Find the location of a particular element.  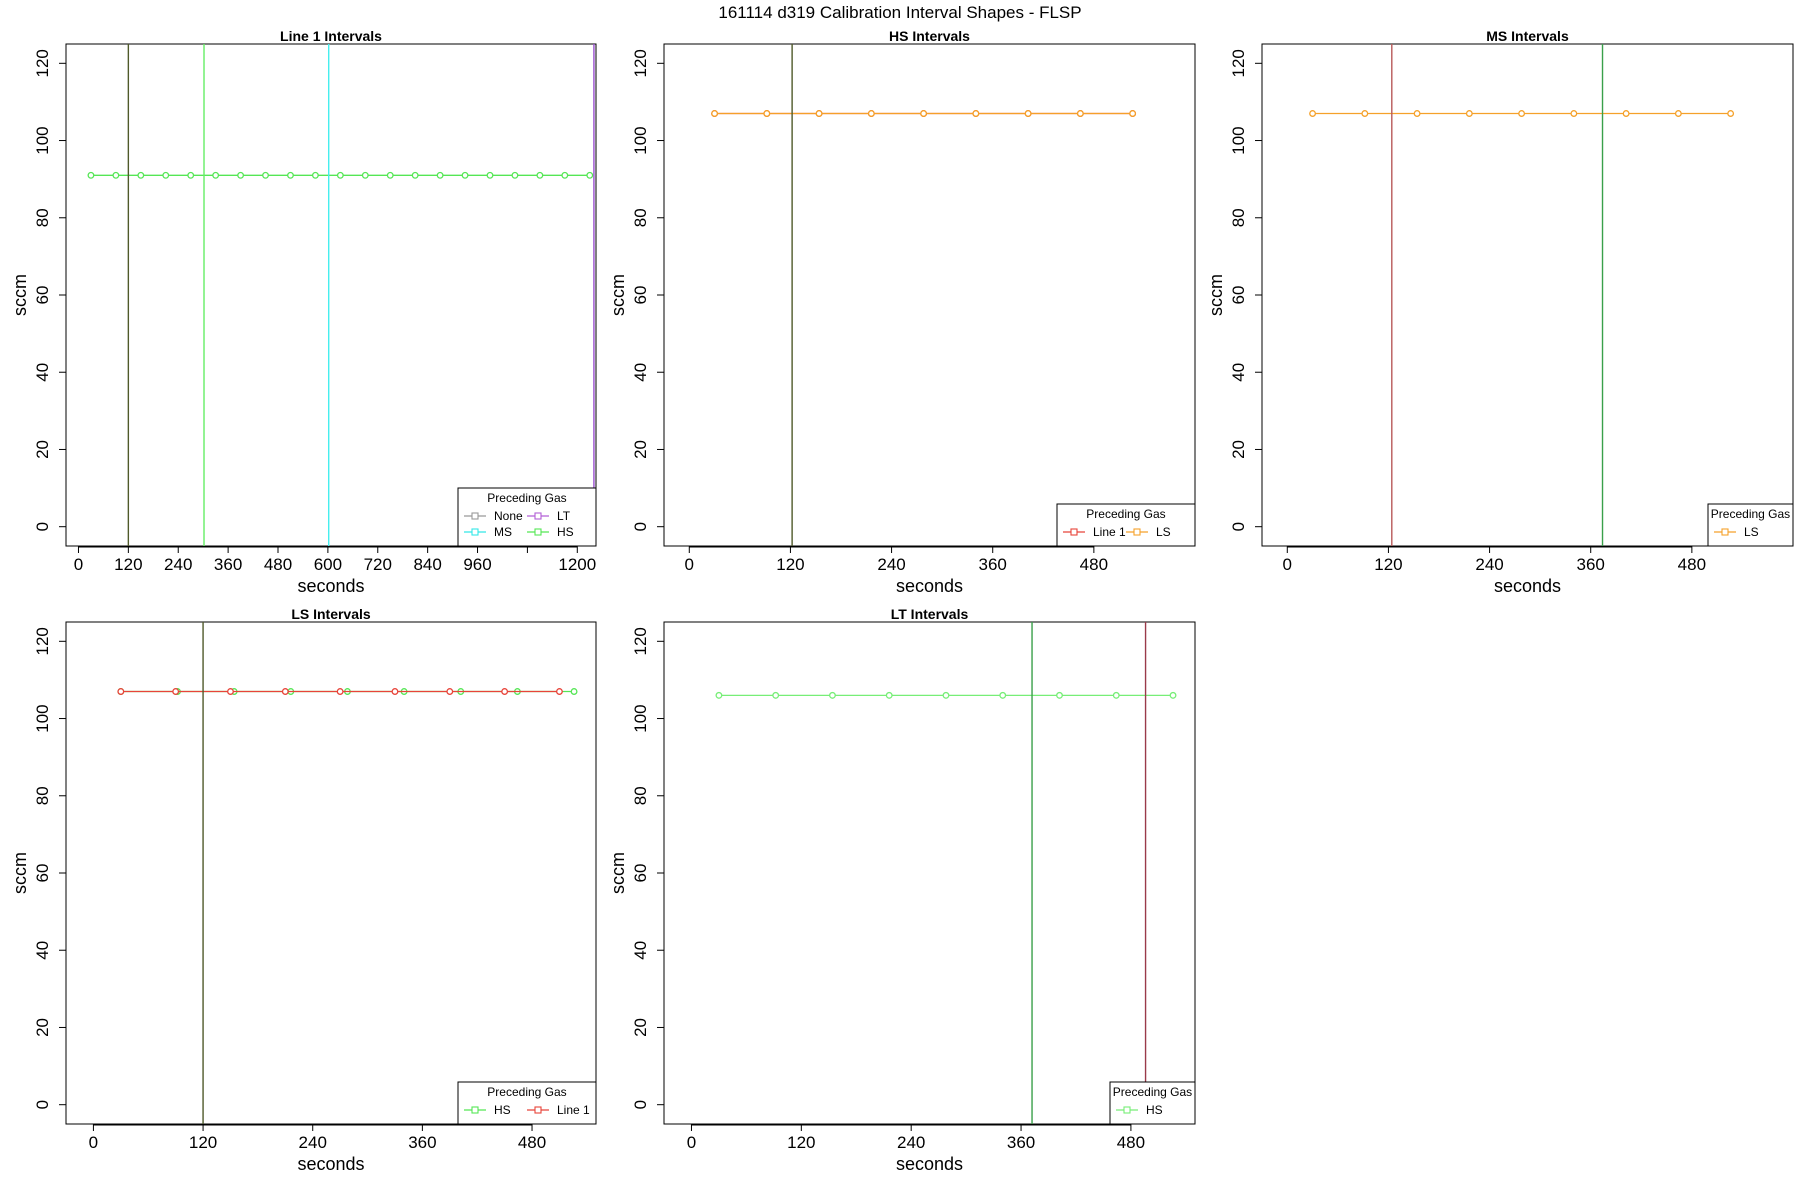

x-tick-label: 840 is located at coordinates (427, 564).